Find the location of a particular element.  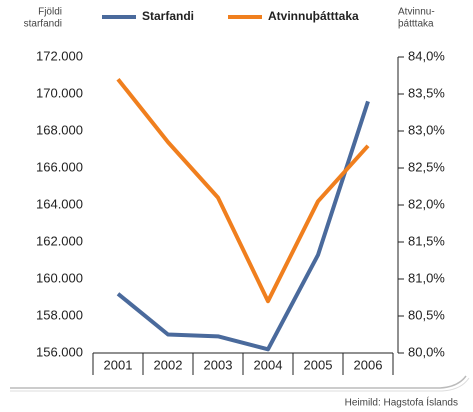

x-tick-label: 2001 is located at coordinates (118, 364).